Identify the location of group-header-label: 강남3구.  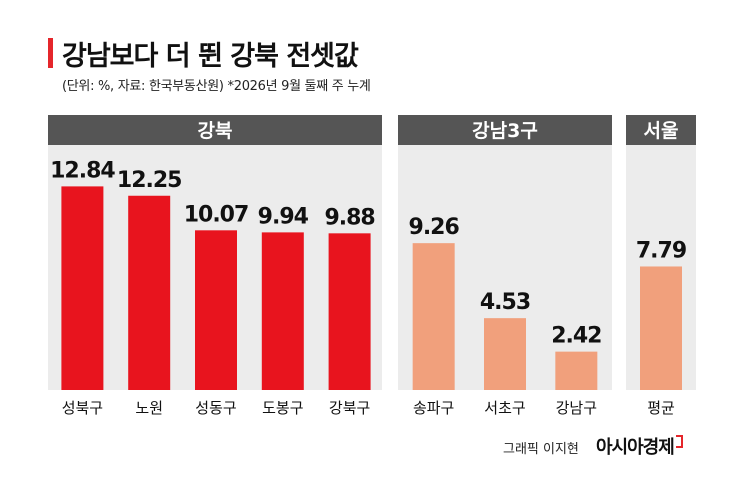
(505, 131).